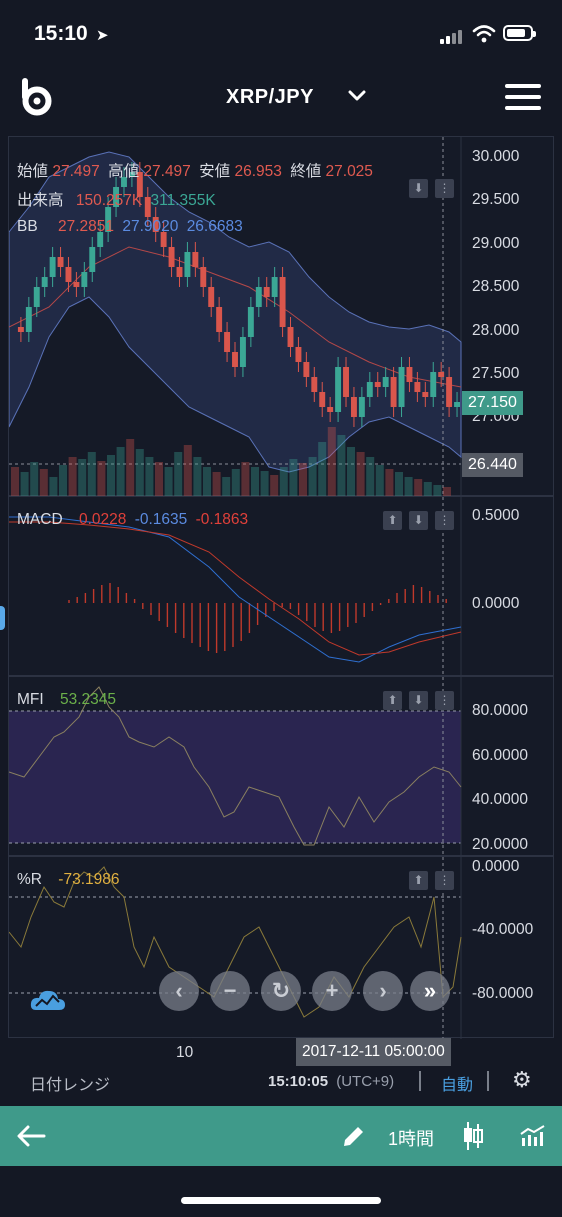  I want to click on low-label: 安値, so click(215, 171).